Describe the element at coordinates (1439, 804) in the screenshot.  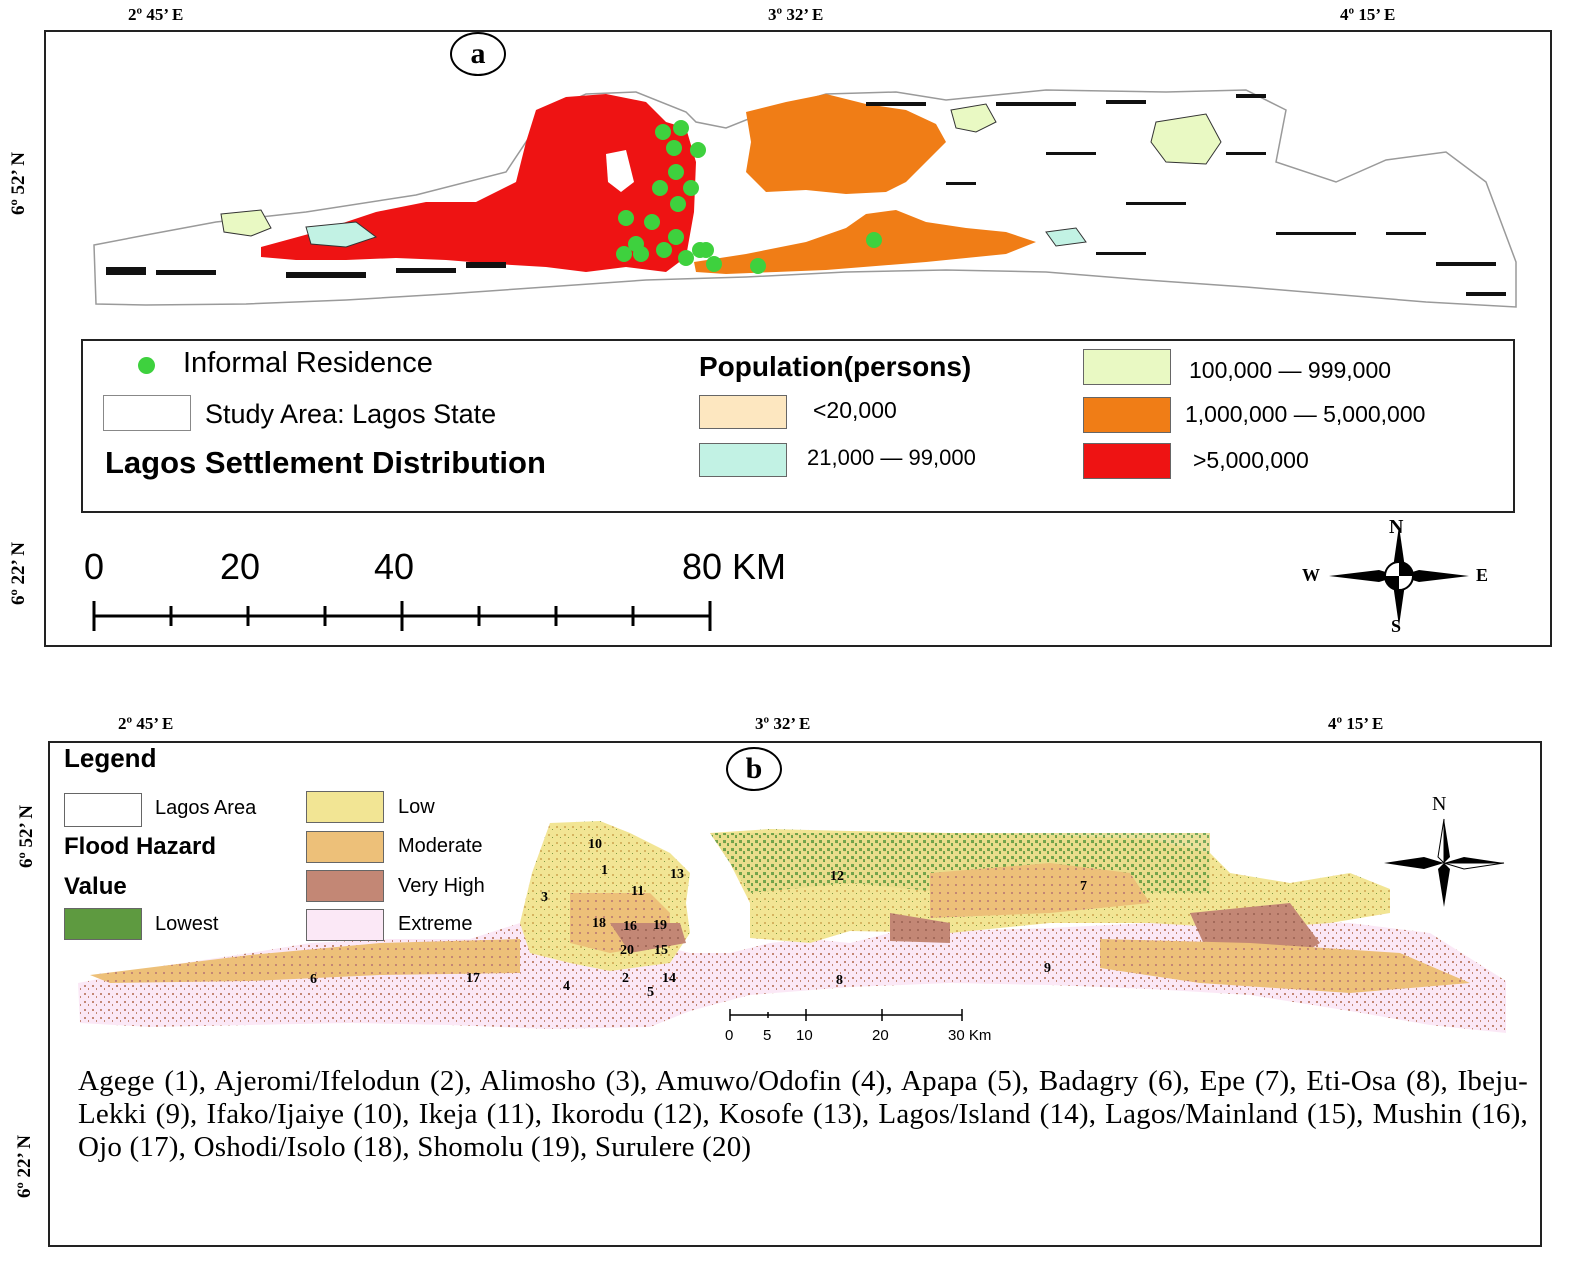
I see `compass-n-b: N` at that location.